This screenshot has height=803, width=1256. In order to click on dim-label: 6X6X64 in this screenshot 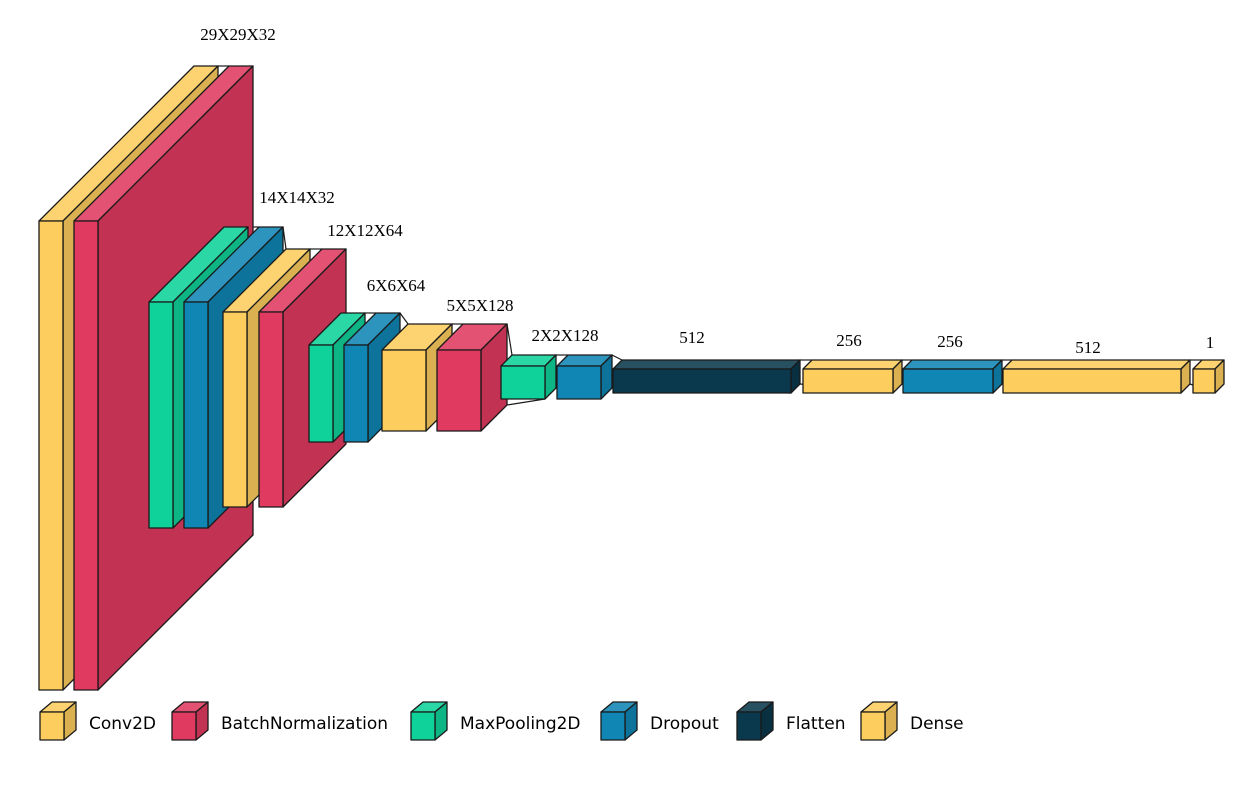, I will do `click(396, 285)`.